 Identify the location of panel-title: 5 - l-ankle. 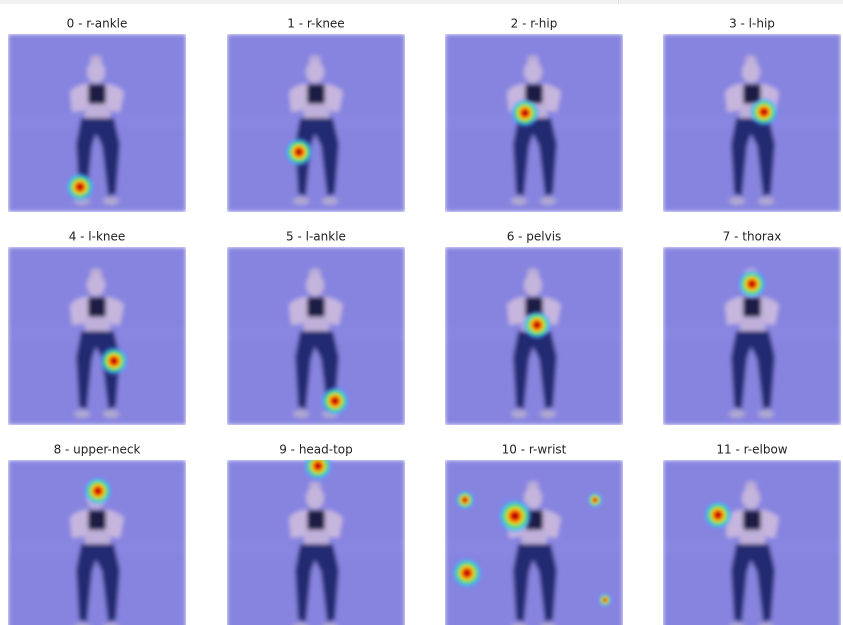
(316, 237).